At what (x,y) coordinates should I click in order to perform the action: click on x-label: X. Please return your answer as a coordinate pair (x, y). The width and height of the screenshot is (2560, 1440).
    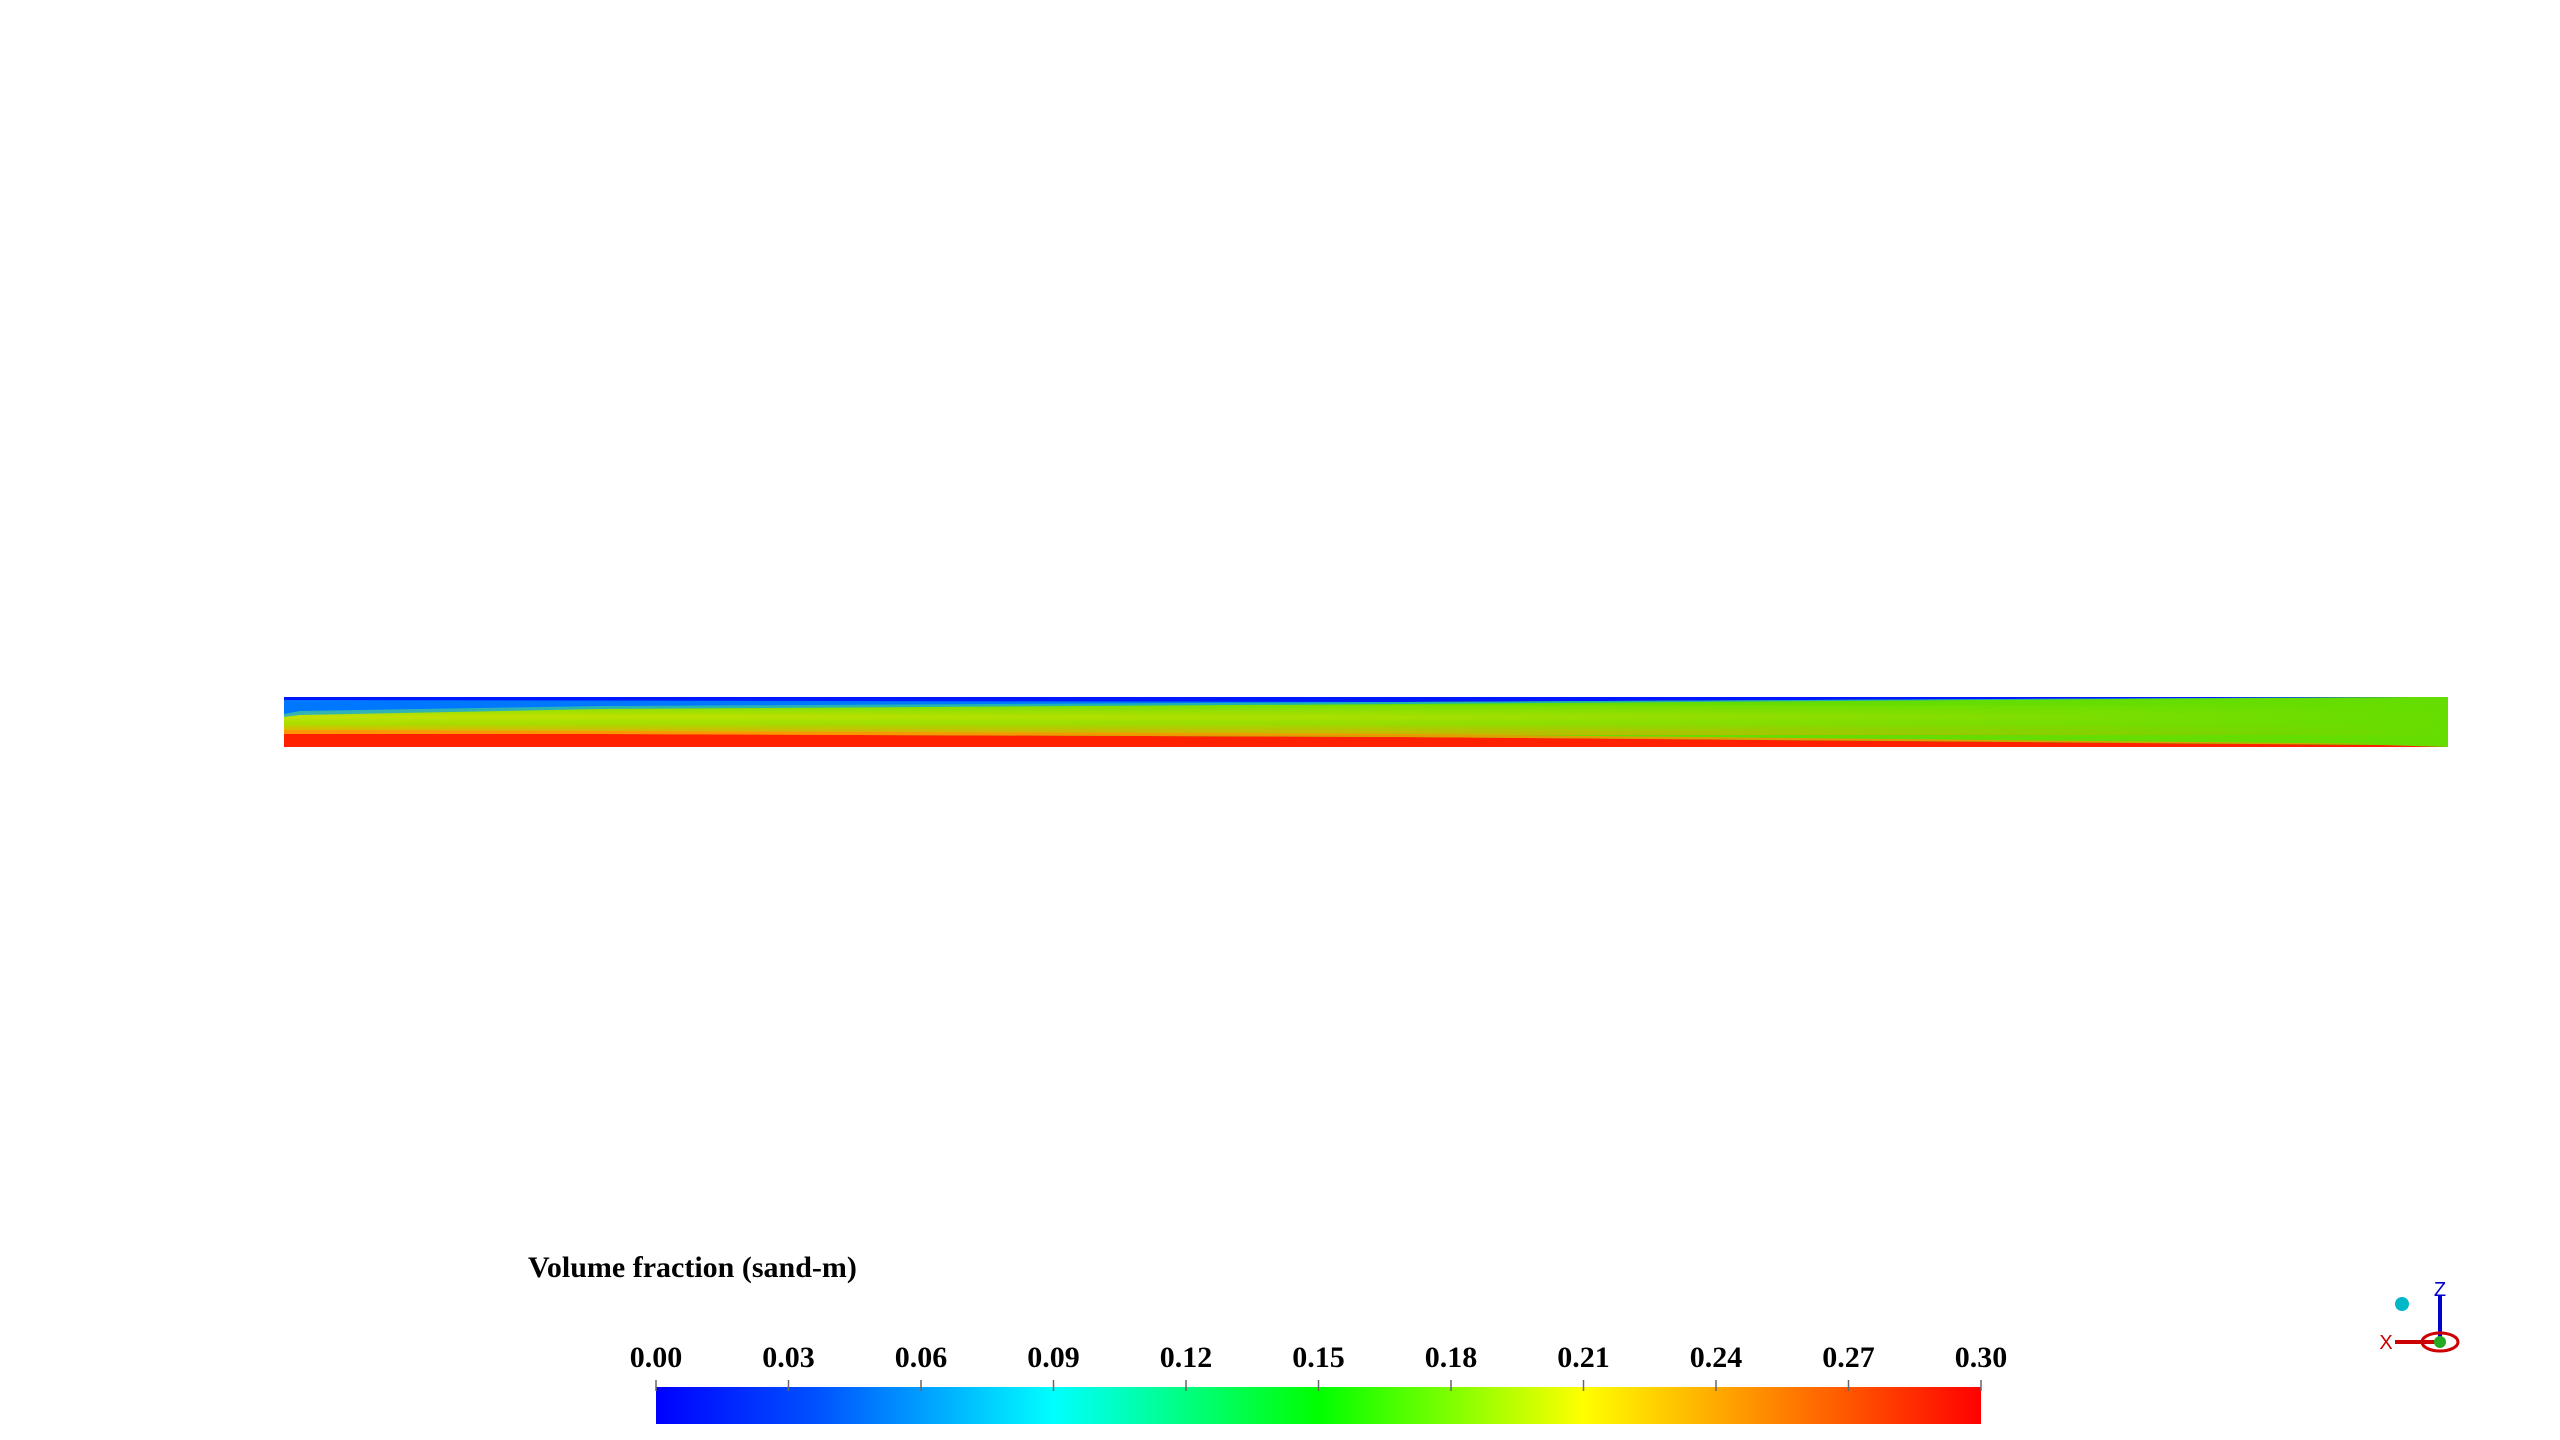
    Looking at the image, I should click on (2385, 1343).